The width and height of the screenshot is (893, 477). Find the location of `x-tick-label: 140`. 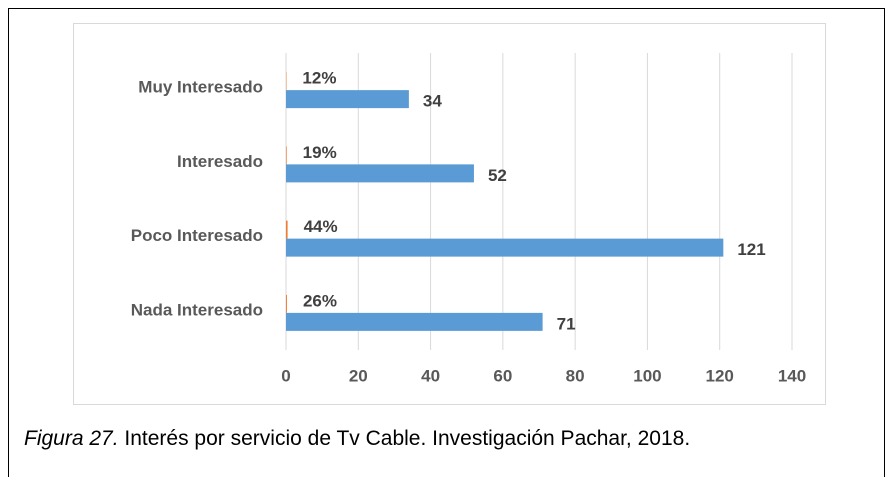

x-tick-label: 140 is located at coordinates (792, 375).